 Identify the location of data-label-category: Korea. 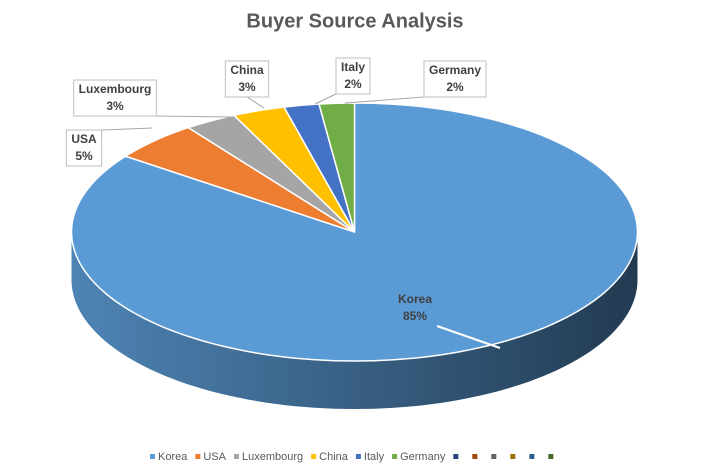
(415, 299).